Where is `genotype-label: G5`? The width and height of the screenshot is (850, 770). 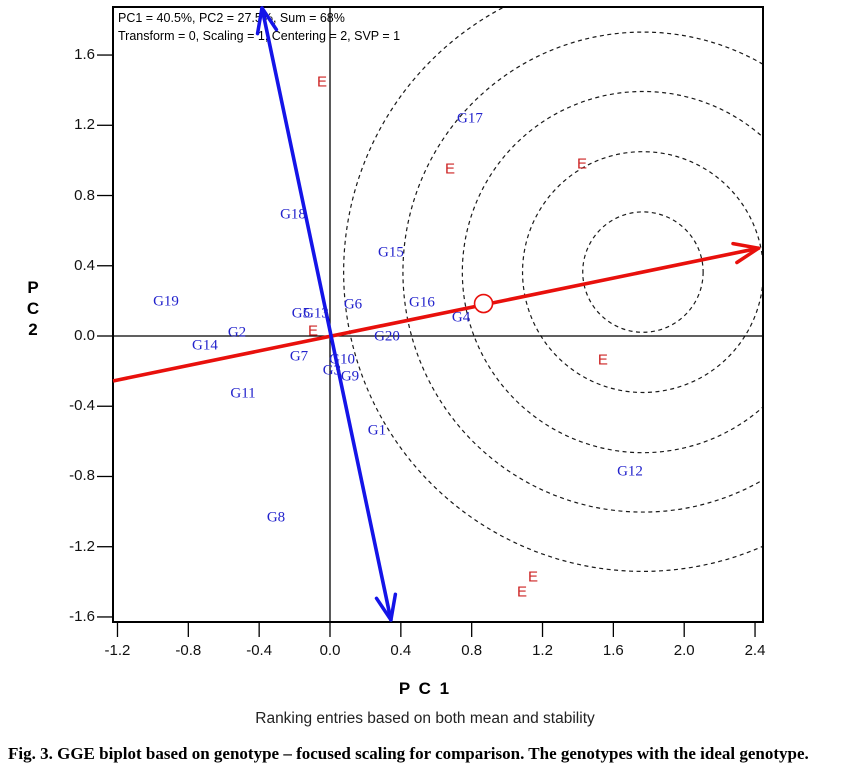 genotype-label: G5 is located at coordinates (301, 313).